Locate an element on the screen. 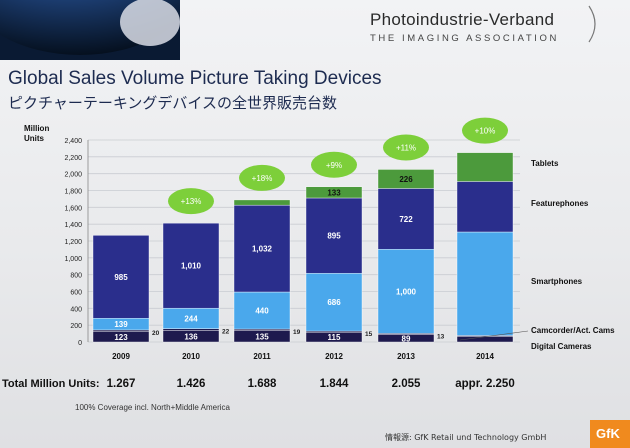 The height and width of the screenshot is (448, 630). growth-label: +9% is located at coordinates (334, 165).